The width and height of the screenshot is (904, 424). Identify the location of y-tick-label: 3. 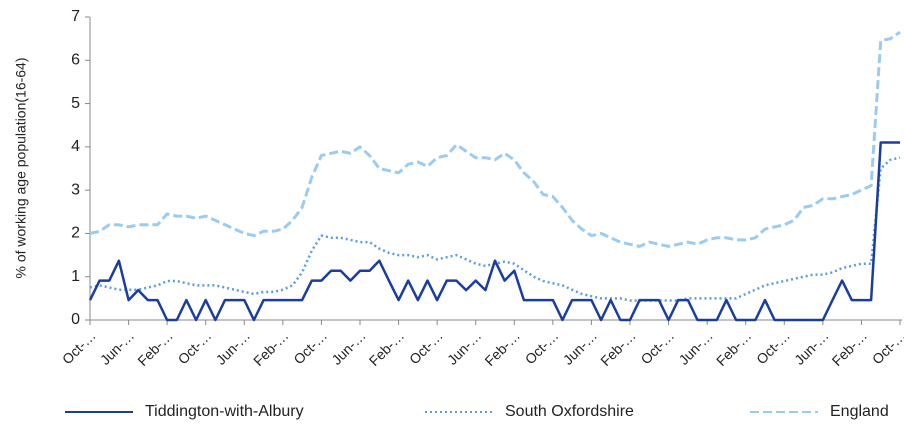
(75, 189).